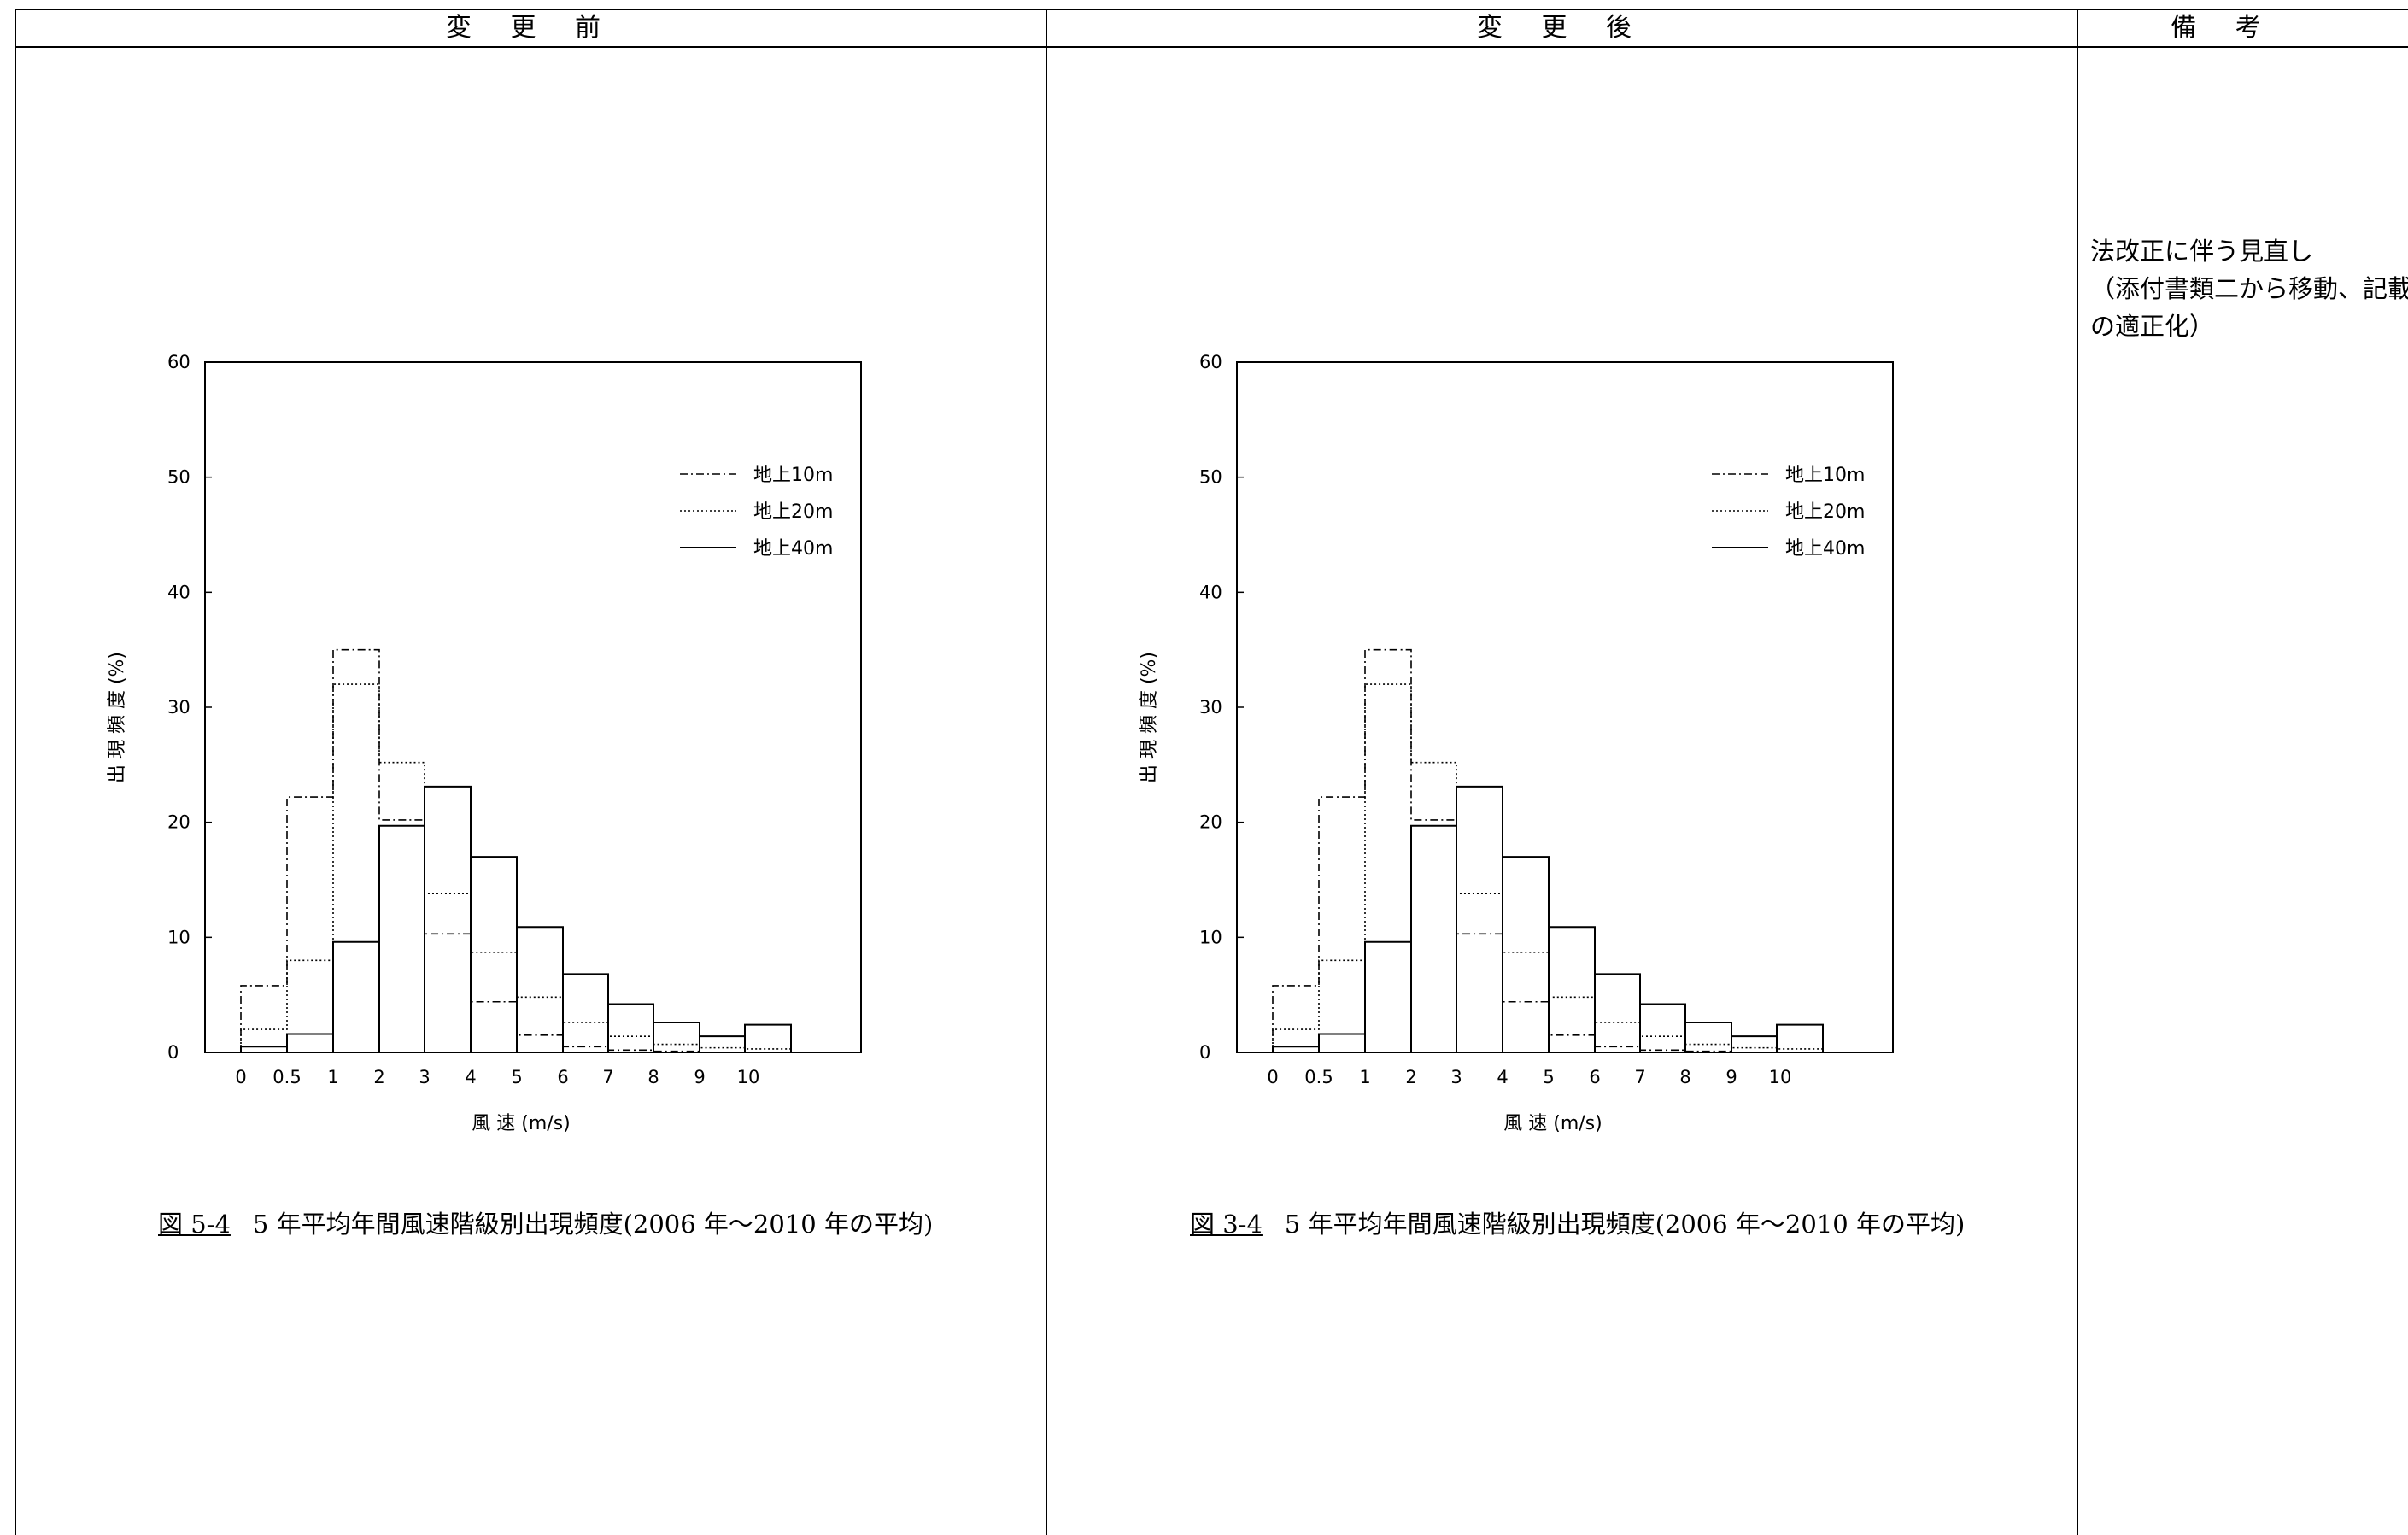 The width and height of the screenshot is (2408, 1535). I want to click on caption-before: 図 5-4 5 年平均年間風速階級別出現頻度(2006 年～2010 年の平均), so click(545, 1222).